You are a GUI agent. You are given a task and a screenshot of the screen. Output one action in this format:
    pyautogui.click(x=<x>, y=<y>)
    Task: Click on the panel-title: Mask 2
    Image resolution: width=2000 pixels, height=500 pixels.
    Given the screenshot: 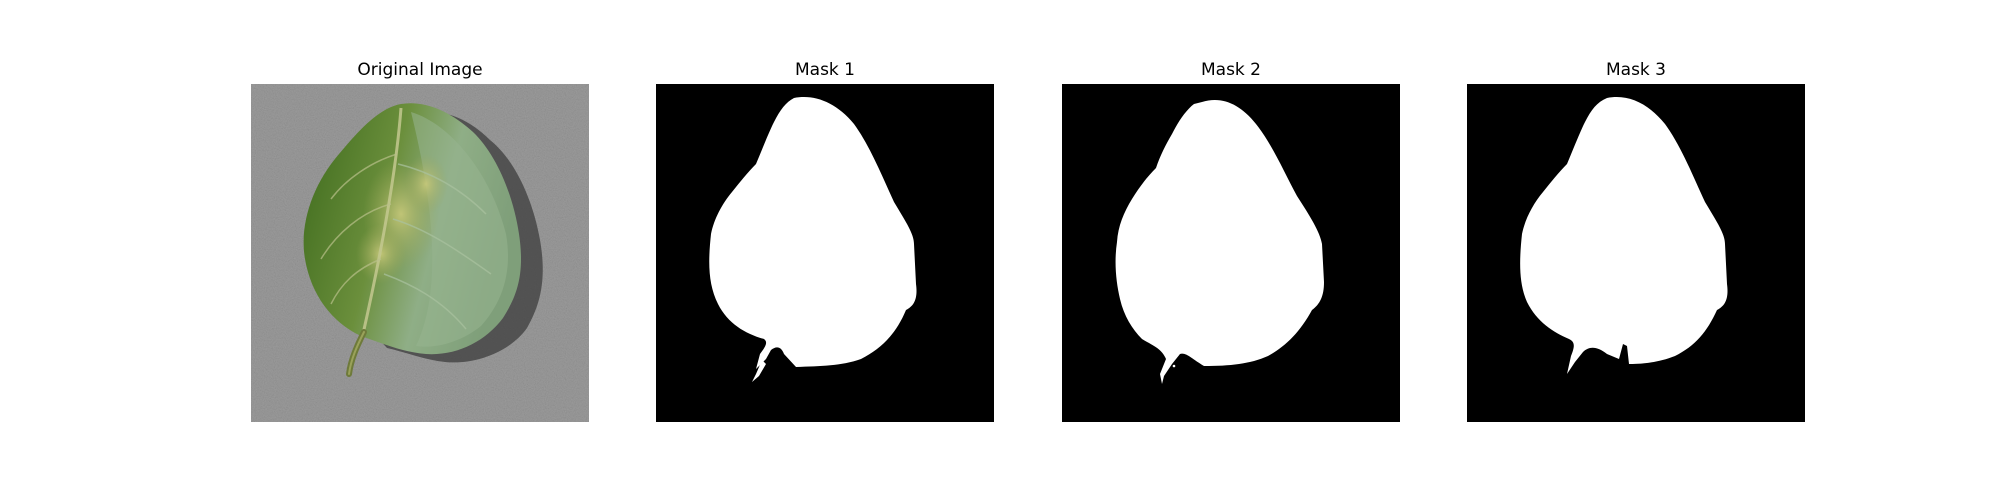 What is the action you would take?
    pyautogui.click(x=1230, y=70)
    